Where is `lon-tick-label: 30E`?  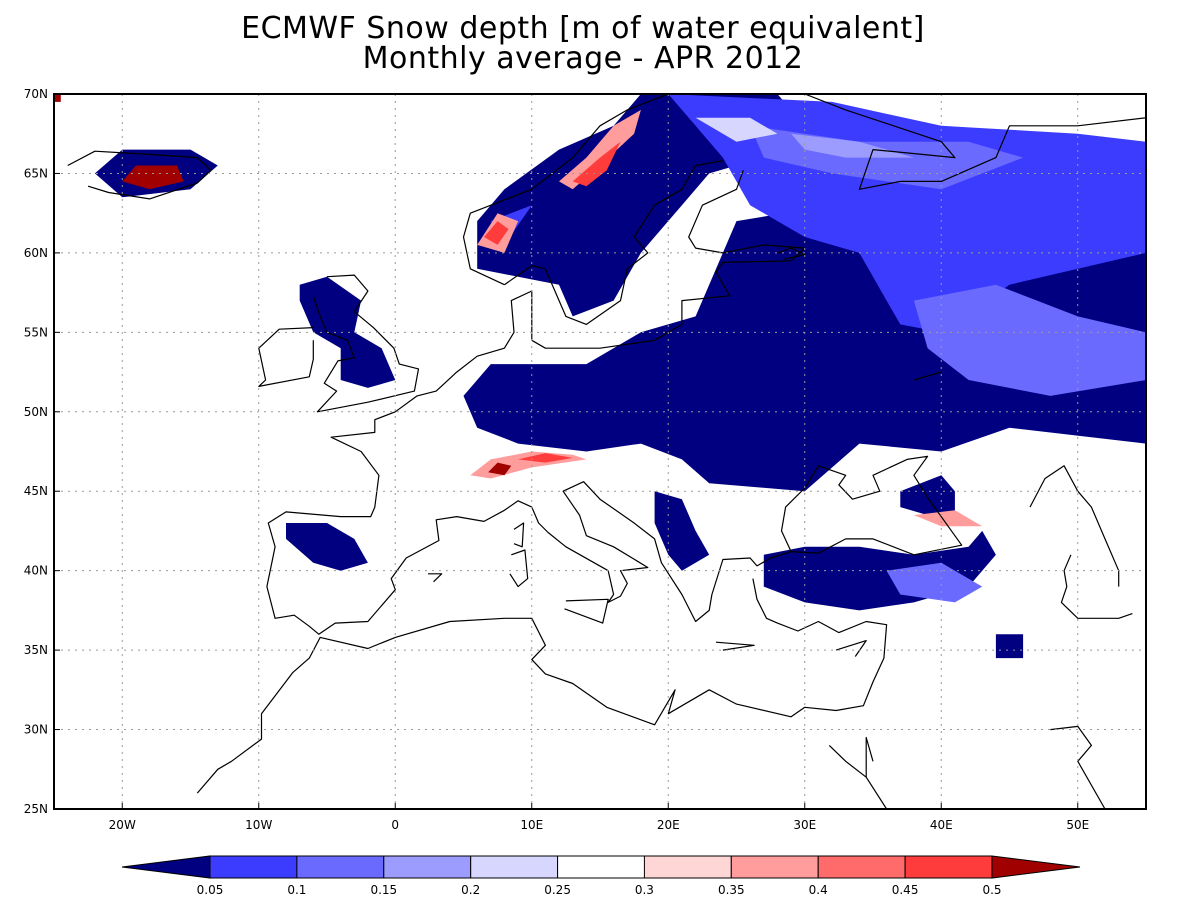 lon-tick-label: 30E is located at coordinates (804, 825).